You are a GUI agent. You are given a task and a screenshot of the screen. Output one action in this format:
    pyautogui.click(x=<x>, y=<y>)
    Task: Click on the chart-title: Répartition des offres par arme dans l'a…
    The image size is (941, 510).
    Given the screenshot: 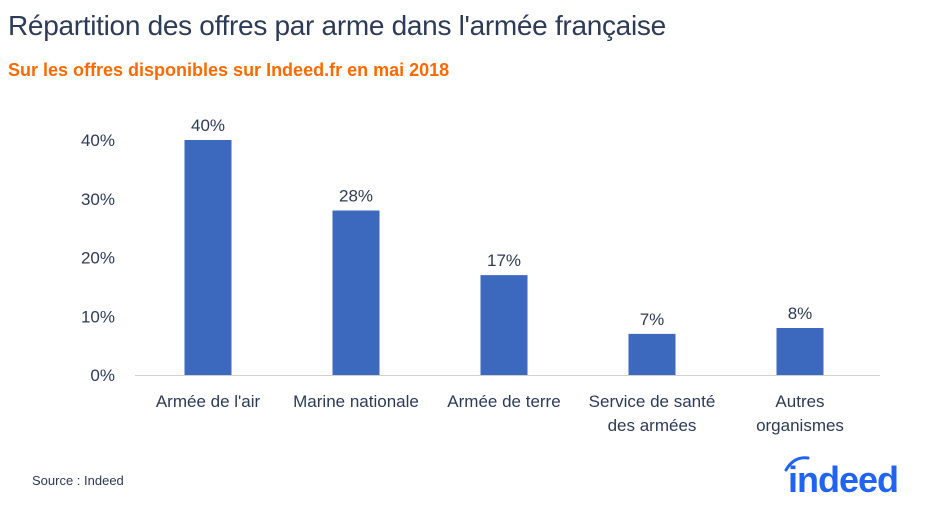 What is the action you would take?
    pyautogui.click(x=337, y=25)
    